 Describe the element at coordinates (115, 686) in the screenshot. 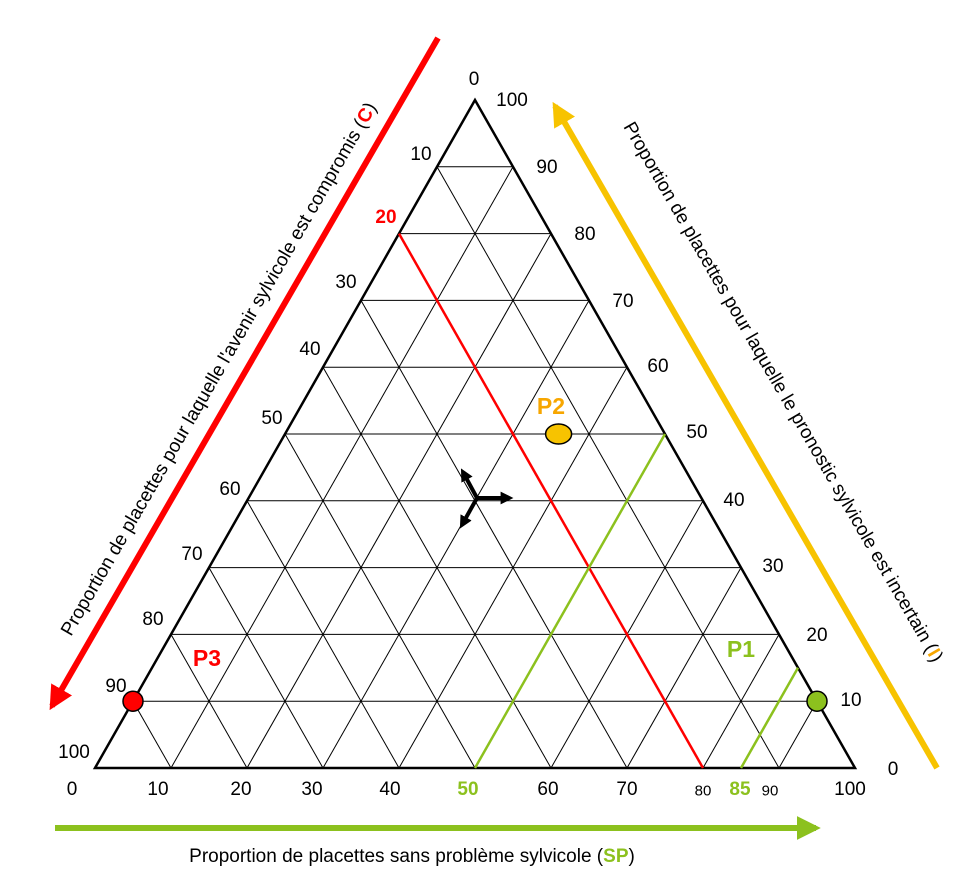

I see `c-tick-90: 90` at that location.